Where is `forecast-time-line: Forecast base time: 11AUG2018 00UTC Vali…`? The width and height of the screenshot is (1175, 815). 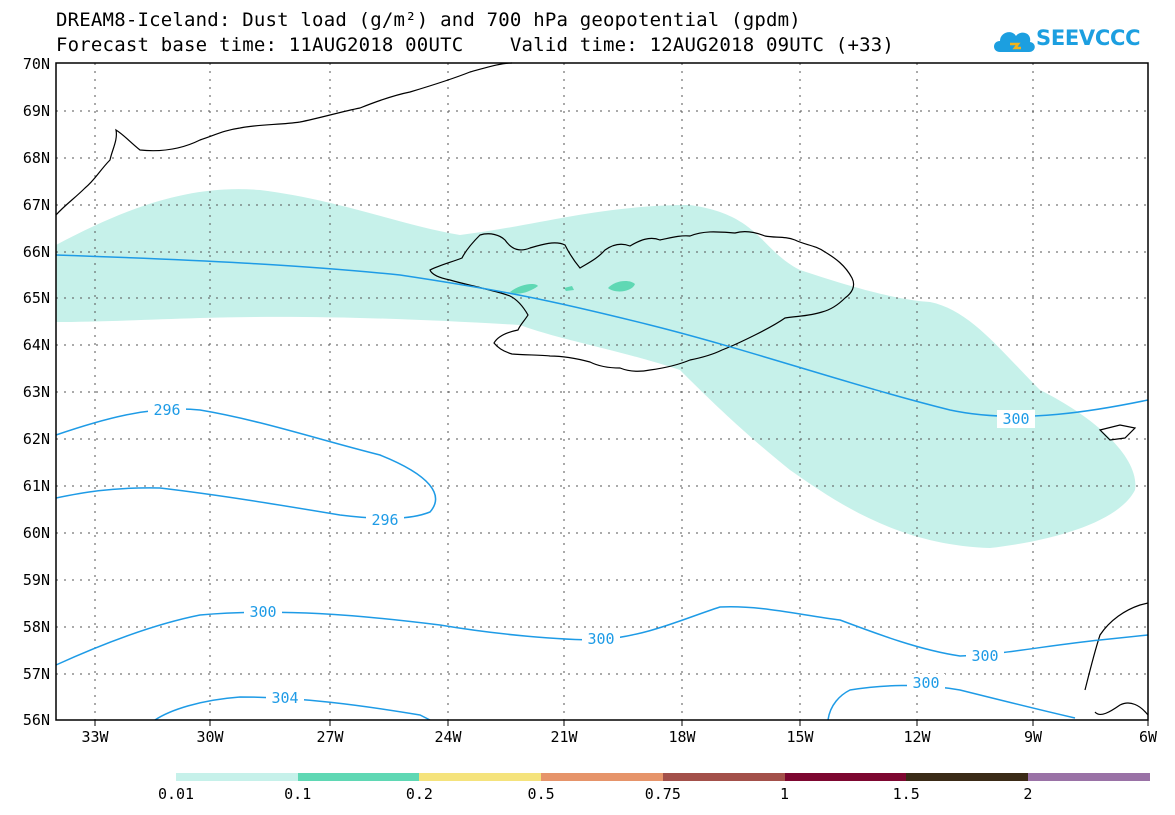
forecast-time-line: Forecast base time: 11AUG2018 00UTC Vali… is located at coordinates (475, 45).